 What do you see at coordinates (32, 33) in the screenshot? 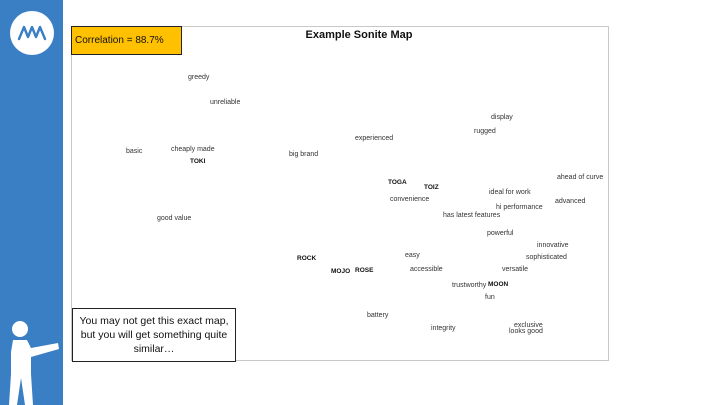
I see `mw-logo-icon` at bounding box center [32, 33].